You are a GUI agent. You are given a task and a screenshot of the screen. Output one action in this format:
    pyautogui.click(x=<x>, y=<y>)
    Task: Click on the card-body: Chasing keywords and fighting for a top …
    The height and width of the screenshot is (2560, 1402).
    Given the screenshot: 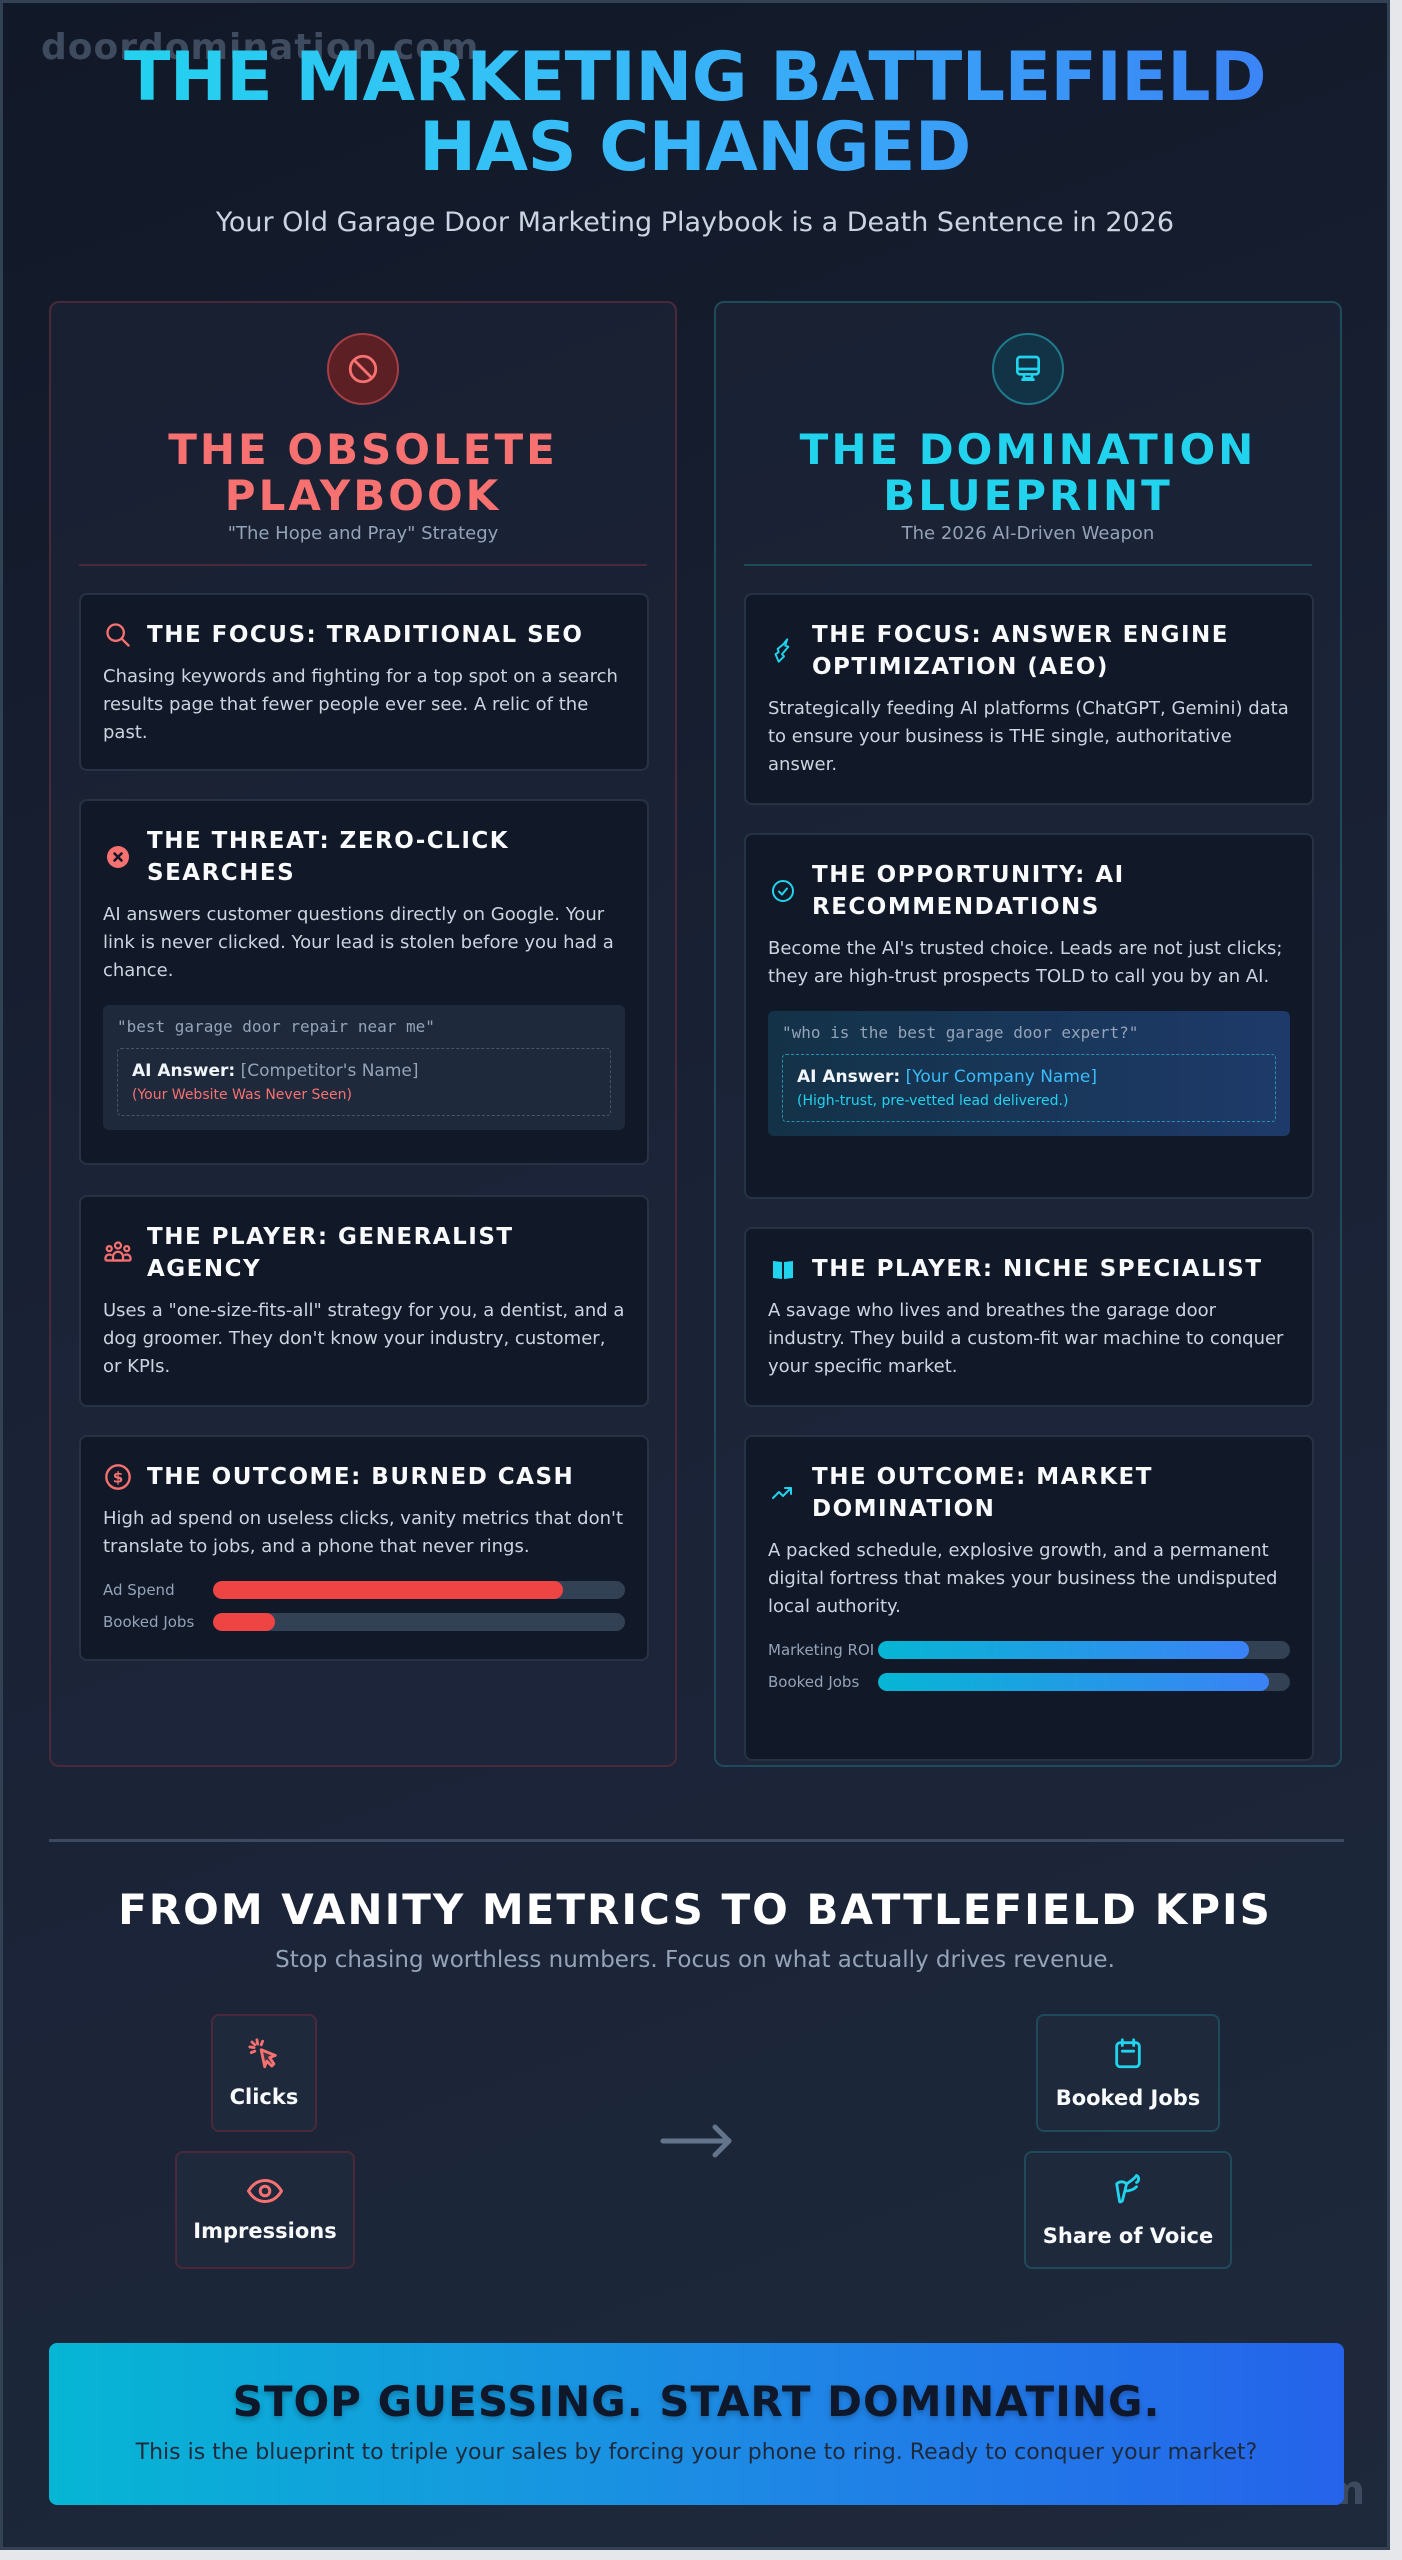 What is the action you would take?
    pyautogui.click(x=360, y=704)
    